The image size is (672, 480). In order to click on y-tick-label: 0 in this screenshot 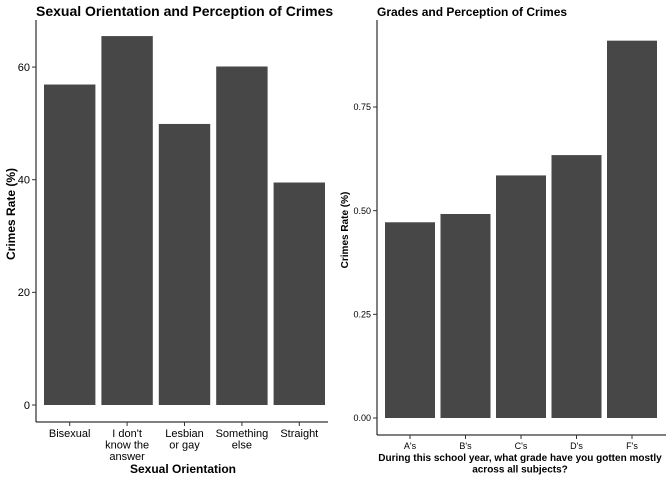, I will do `click(27, 406)`.